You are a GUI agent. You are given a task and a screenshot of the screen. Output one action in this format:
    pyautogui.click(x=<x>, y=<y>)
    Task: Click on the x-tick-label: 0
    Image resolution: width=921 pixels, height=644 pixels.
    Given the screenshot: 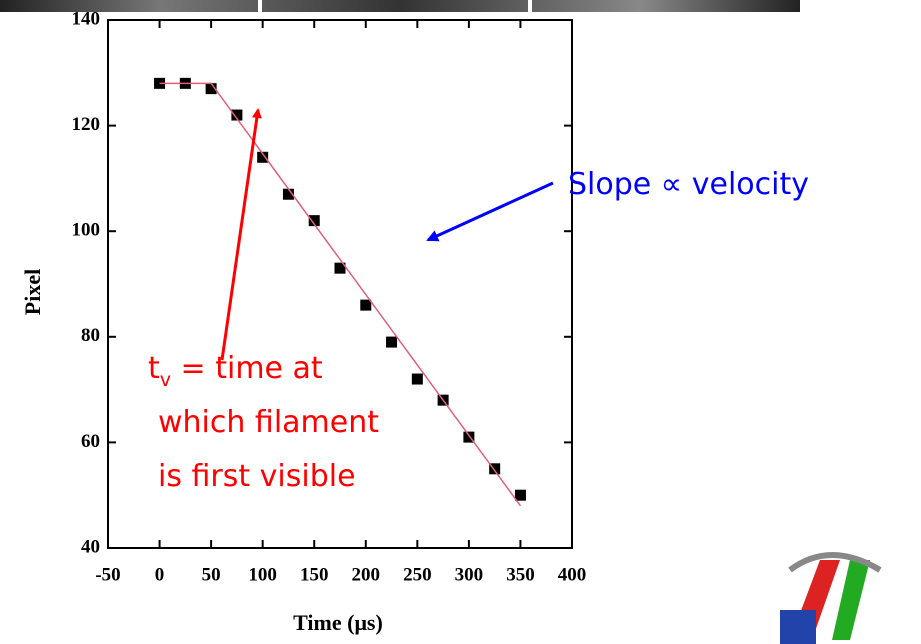 What is the action you would take?
    pyautogui.click(x=160, y=574)
    